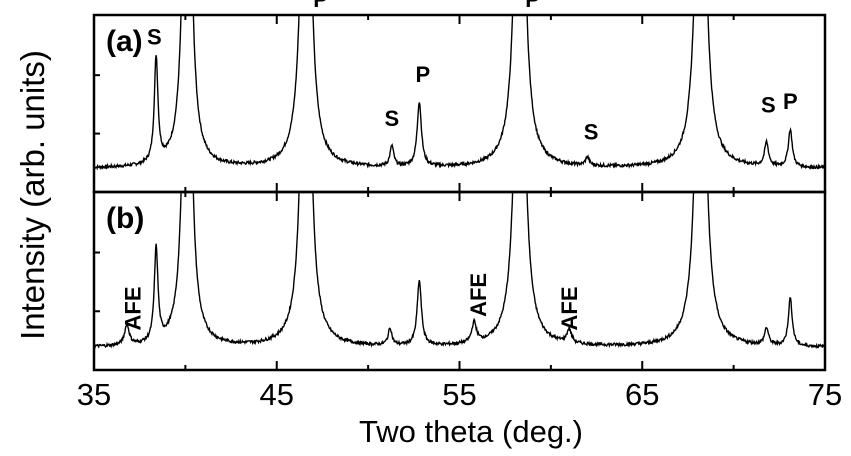  What do you see at coordinates (642, 394) in the screenshot?
I see `x-tick-label: 65` at bounding box center [642, 394].